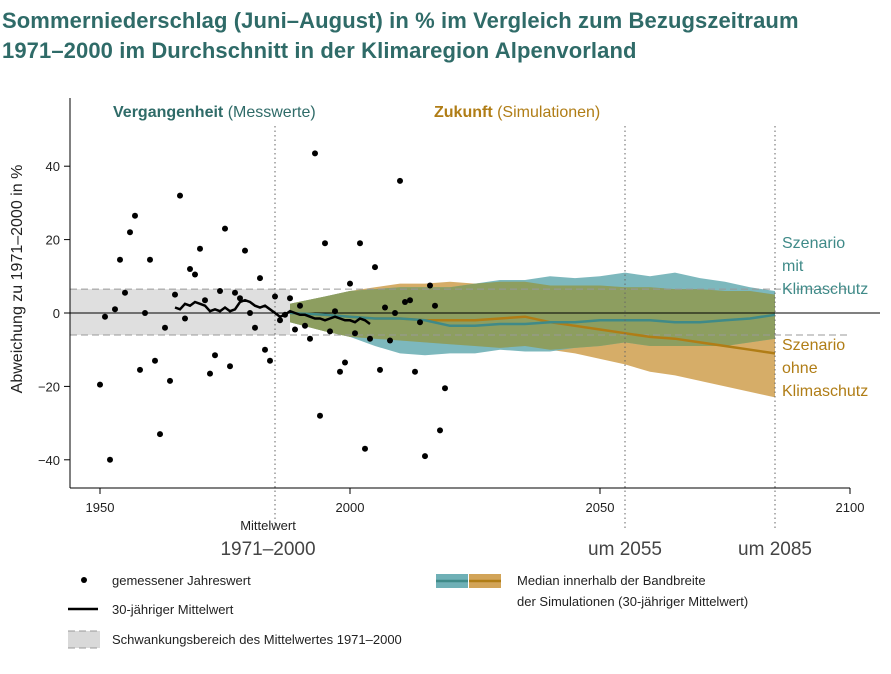 The image size is (891, 674). Describe the element at coordinates (365, 448) in the screenshot. I see `annual-point-2003` at that location.